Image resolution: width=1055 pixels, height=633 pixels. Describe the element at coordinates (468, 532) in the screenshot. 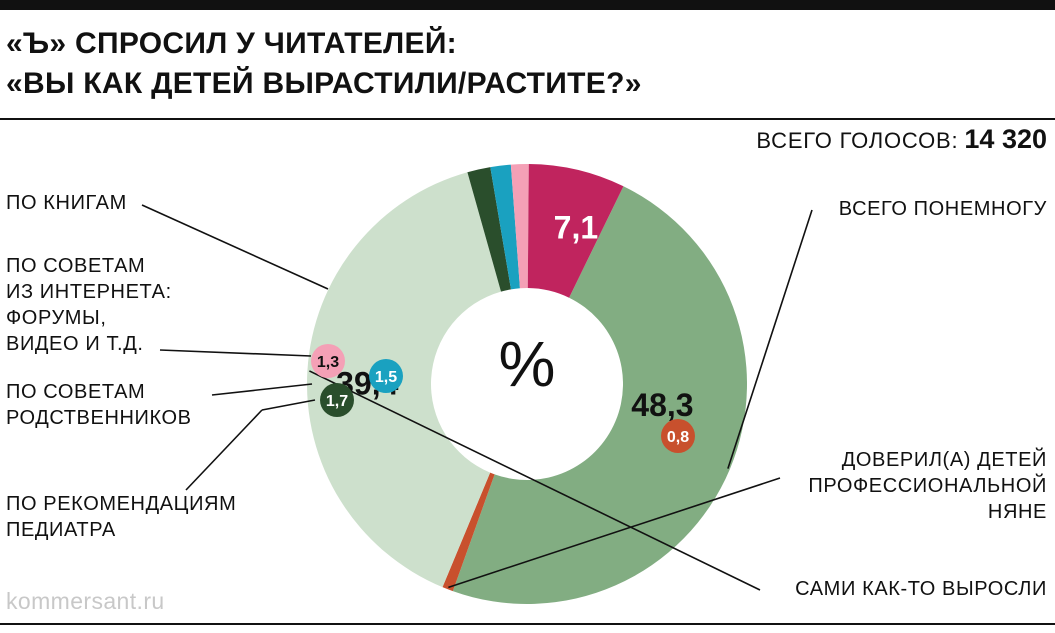

I see `slice-nyanya` at that location.